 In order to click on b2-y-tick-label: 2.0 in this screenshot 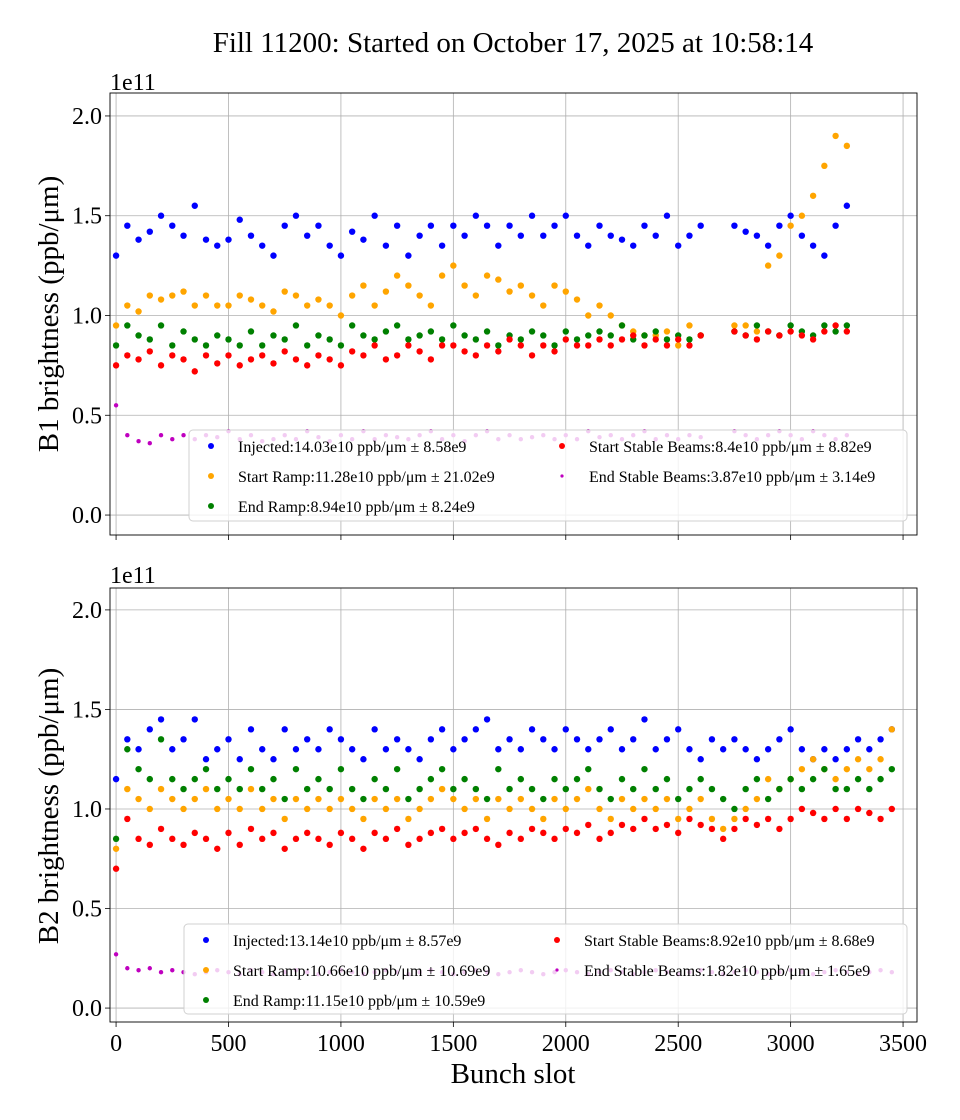, I will do `click(87, 611)`.